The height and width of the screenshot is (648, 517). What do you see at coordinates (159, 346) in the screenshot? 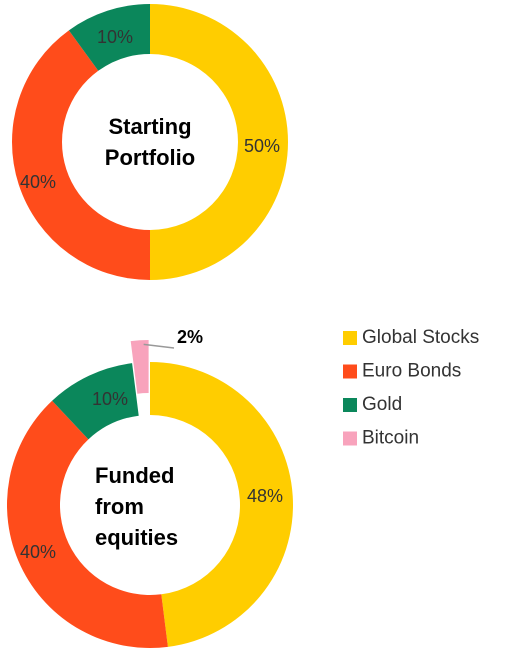
I see `leader-line` at bounding box center [159, 346].